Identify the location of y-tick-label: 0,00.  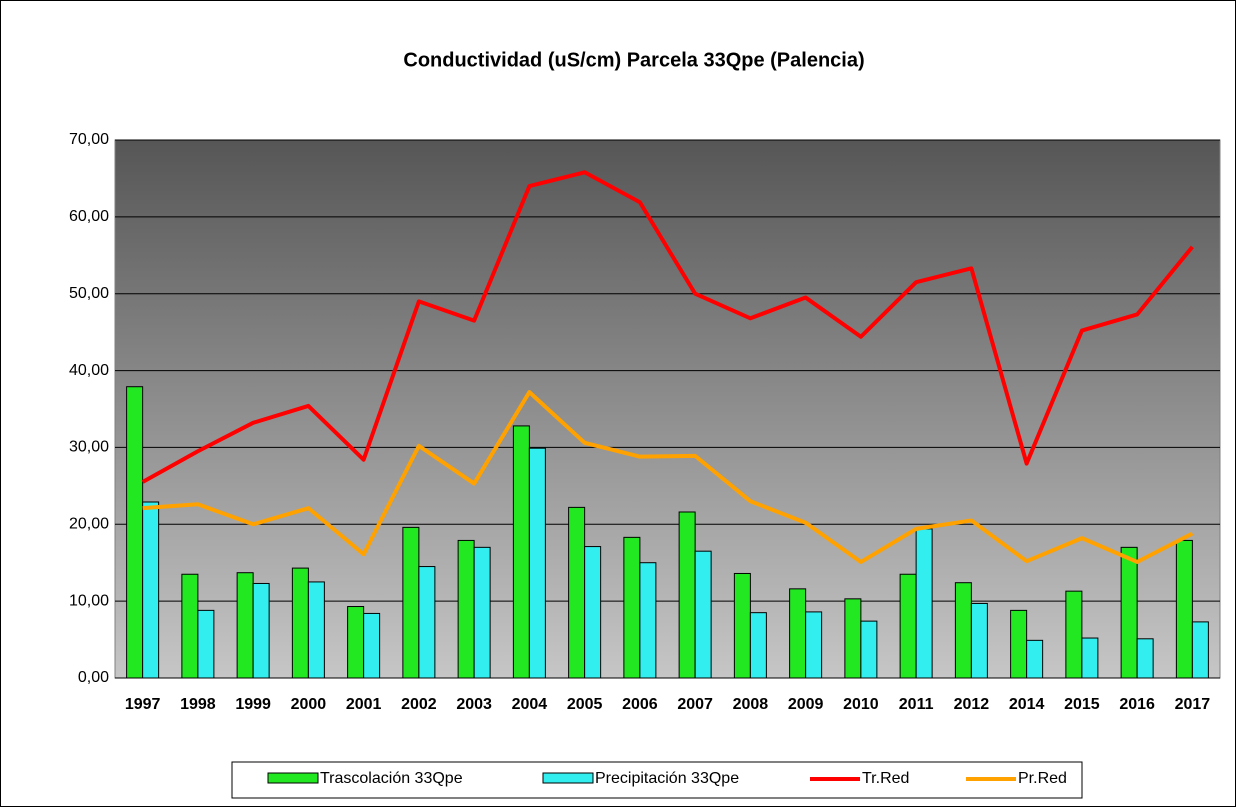
(93, 677).